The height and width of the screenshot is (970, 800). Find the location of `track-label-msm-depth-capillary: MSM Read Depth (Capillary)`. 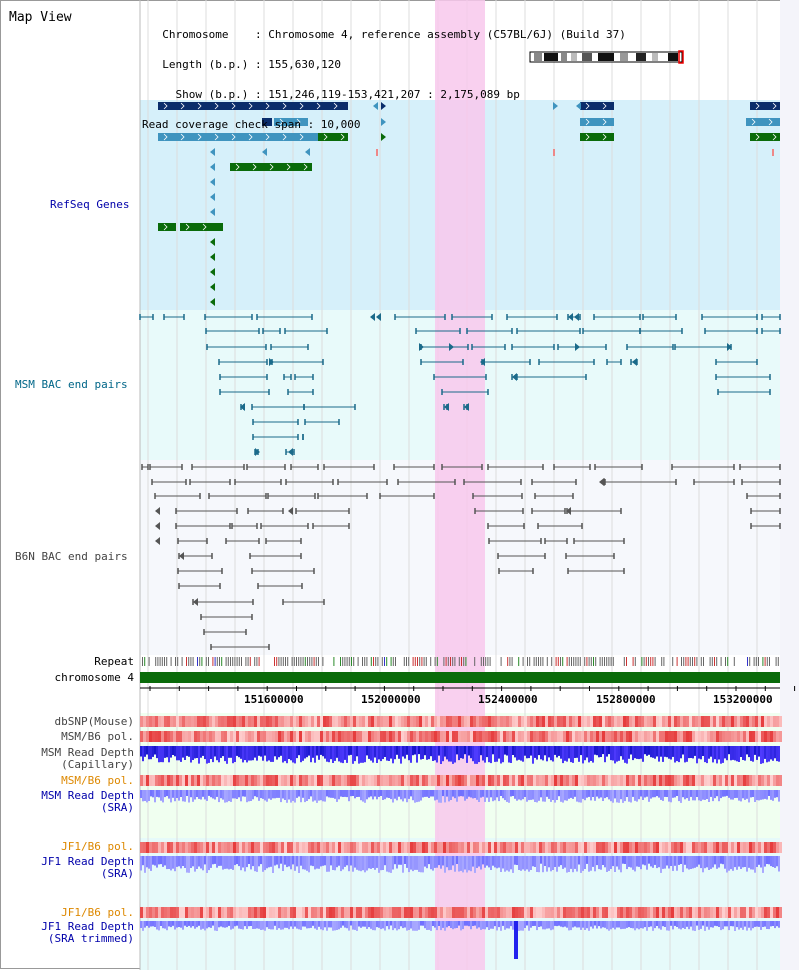

track-label-msm-depth-capillary: MSM Read Depth (Capillary) is located at coordinates (87, 759).